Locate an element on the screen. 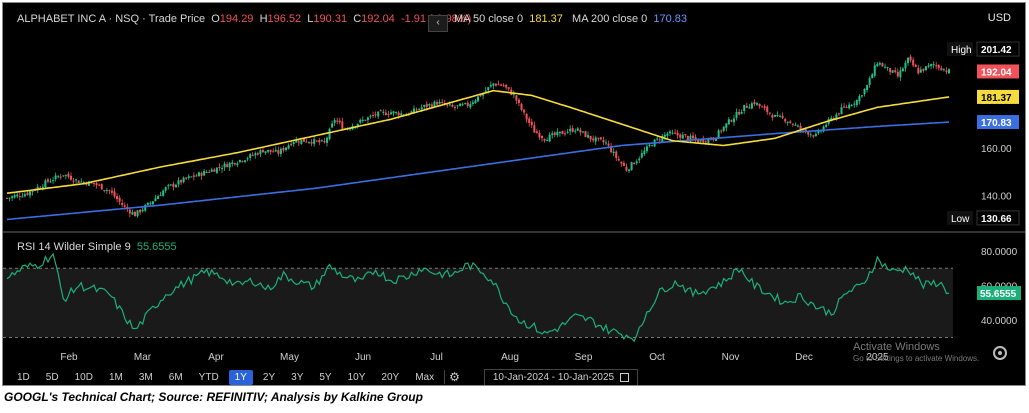 The image size is (1029, 413). settings-gear-icon is located at coordinates (1000, 353).